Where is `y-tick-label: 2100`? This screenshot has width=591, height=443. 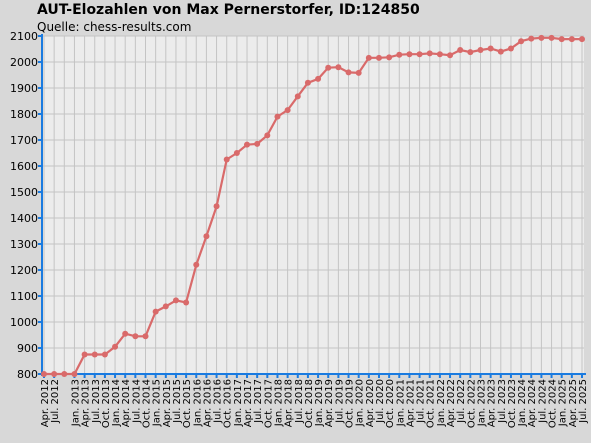
y-tick-label: 2100 is located at coordinates (24, 36).